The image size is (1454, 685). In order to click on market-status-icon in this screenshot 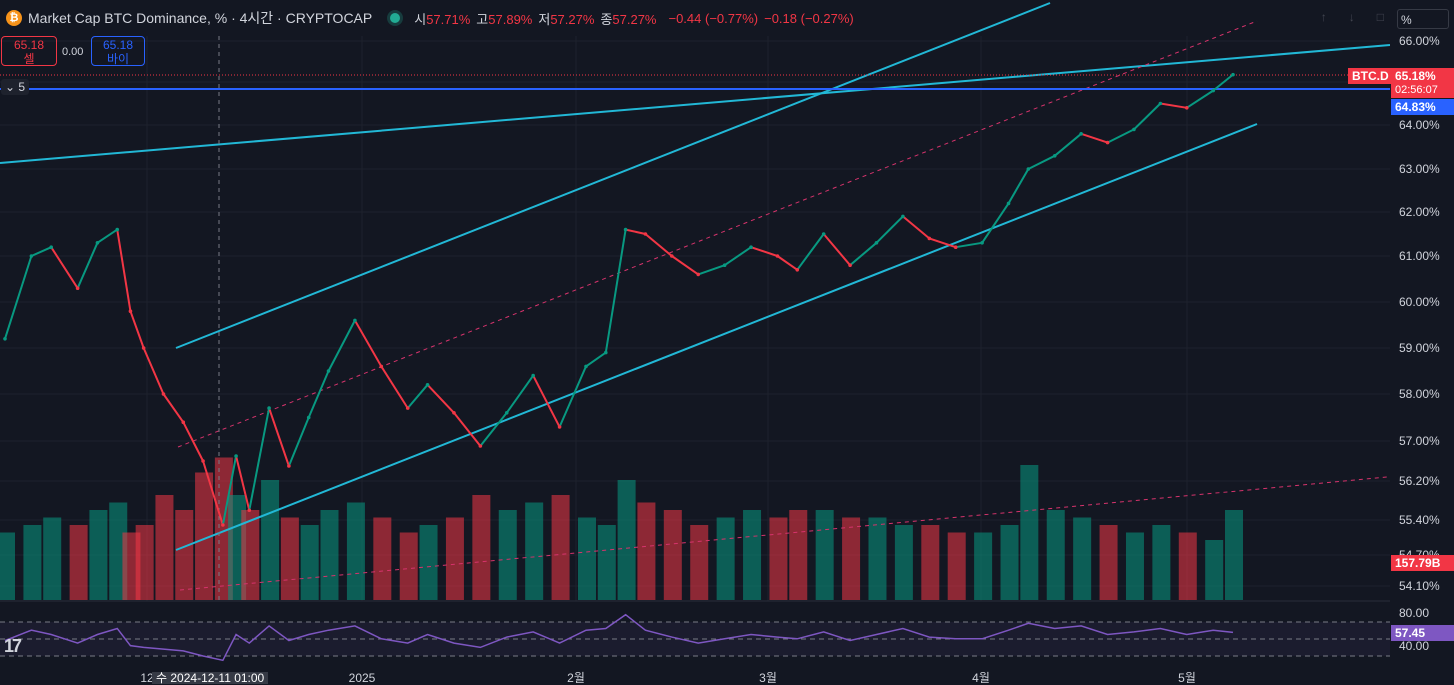, I will do `click(395, 18)`.